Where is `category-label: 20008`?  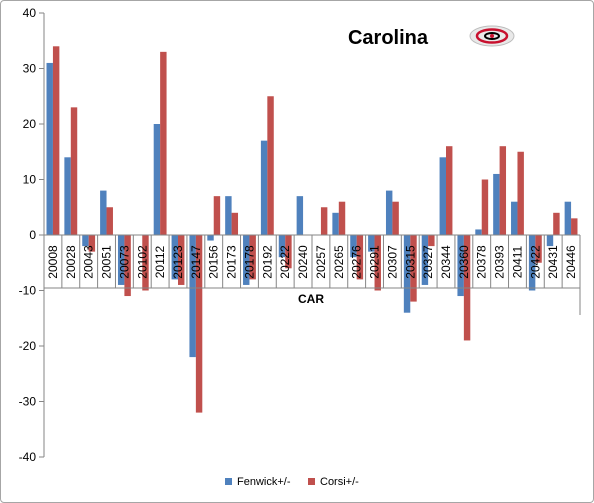 category-label: 20008 is located at coordinates (53, 262).